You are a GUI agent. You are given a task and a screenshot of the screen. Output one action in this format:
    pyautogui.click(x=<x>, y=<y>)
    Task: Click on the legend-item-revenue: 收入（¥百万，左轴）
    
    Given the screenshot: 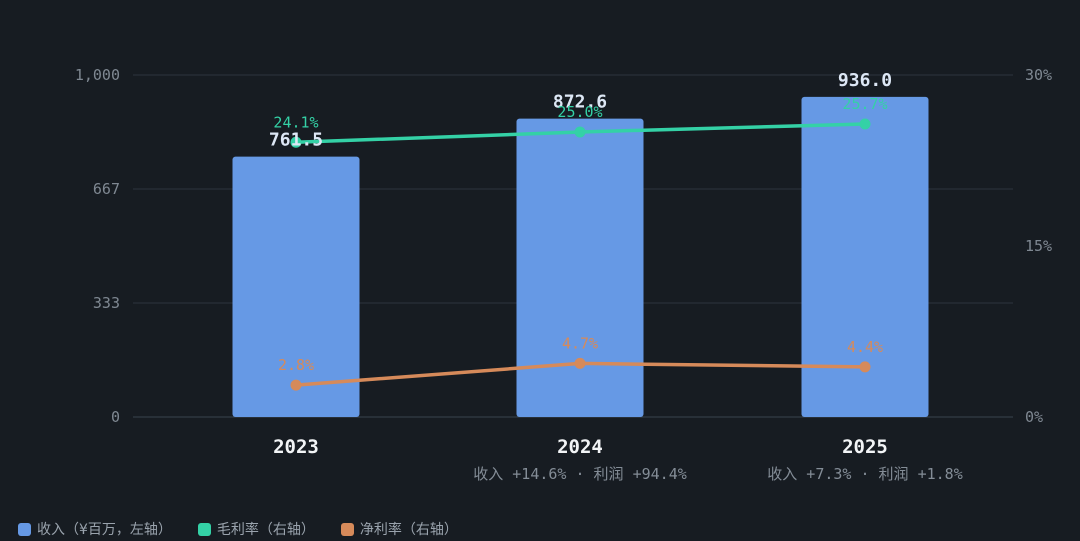 What is the action you would take?
    pyautogui.click(x=95, y=529)
    